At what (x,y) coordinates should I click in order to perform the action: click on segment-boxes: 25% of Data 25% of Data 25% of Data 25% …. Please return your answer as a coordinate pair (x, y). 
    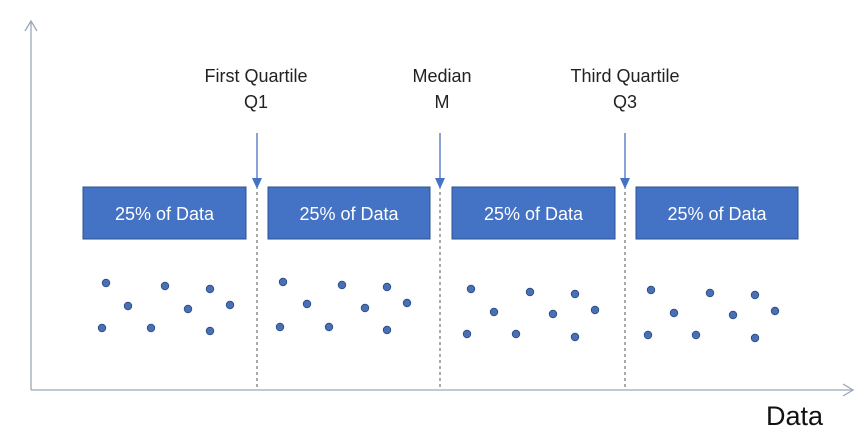
    Looking at the image, I should click on (440, 213).